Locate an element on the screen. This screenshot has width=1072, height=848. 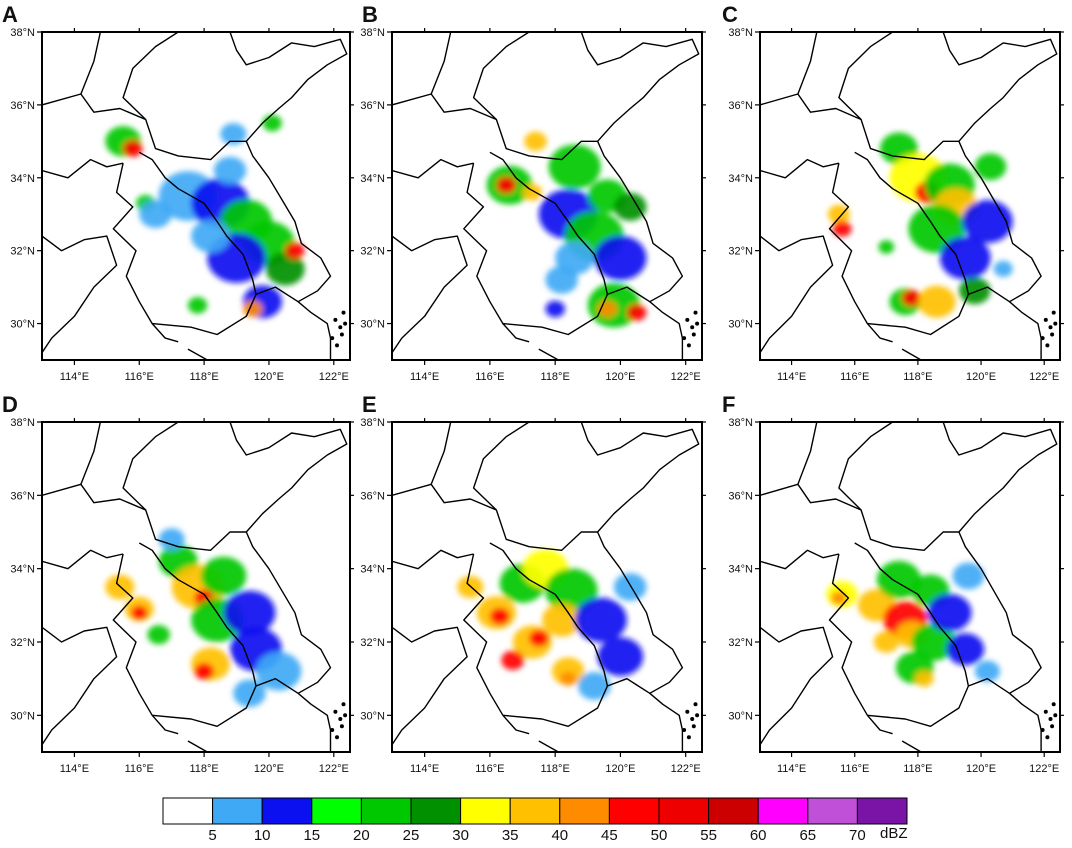
colorbar-label: 60 is located at coordinates (758, 835).